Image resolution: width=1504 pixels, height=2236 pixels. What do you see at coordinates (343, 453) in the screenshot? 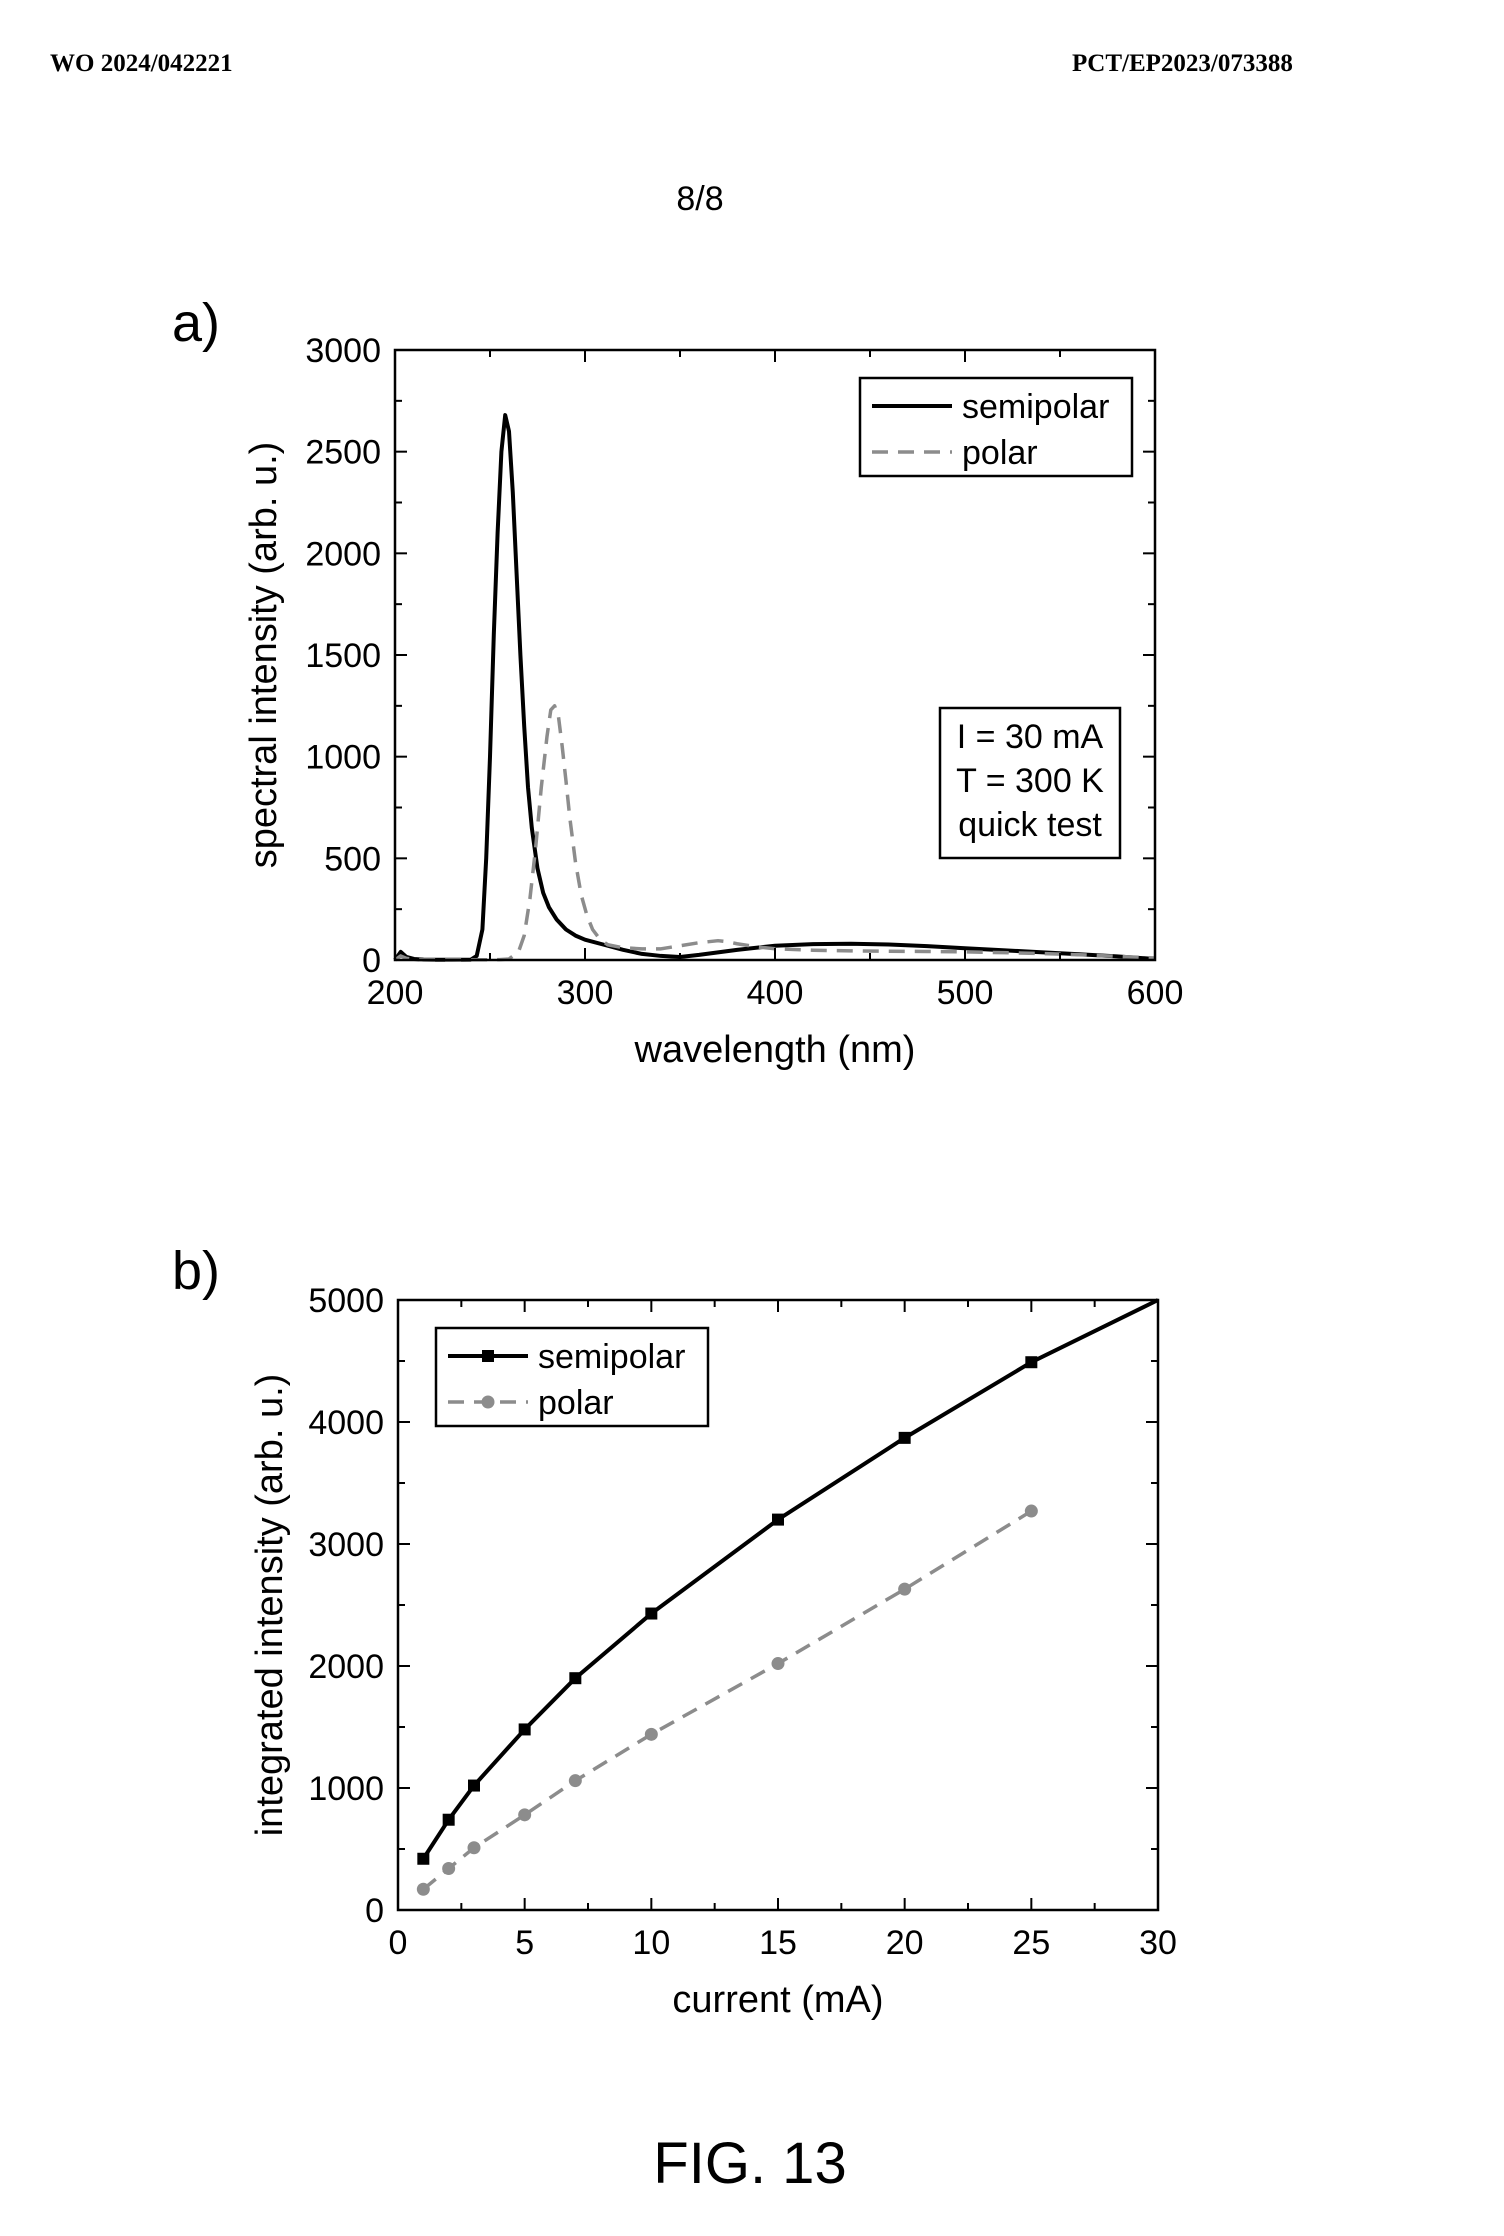
I see `y-tick-label: 2500` at bounding box center [343, 453].